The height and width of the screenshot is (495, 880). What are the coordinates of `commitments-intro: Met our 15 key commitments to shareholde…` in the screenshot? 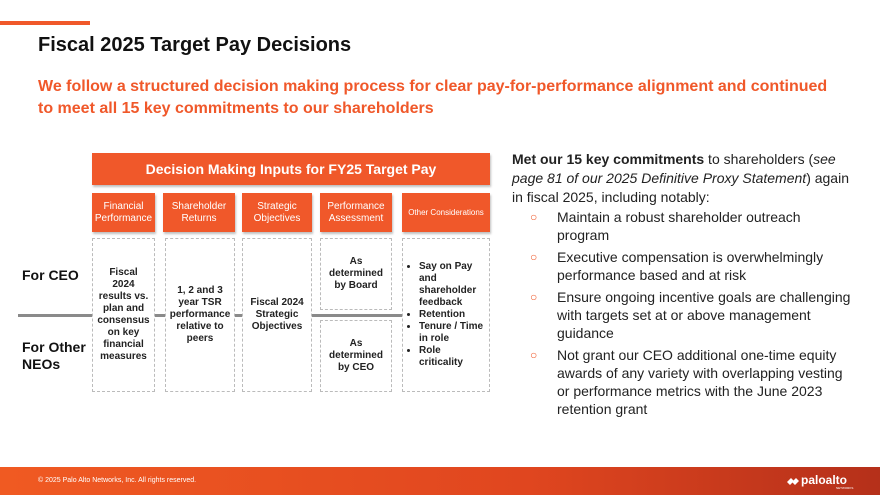 It's located at (682, 178).